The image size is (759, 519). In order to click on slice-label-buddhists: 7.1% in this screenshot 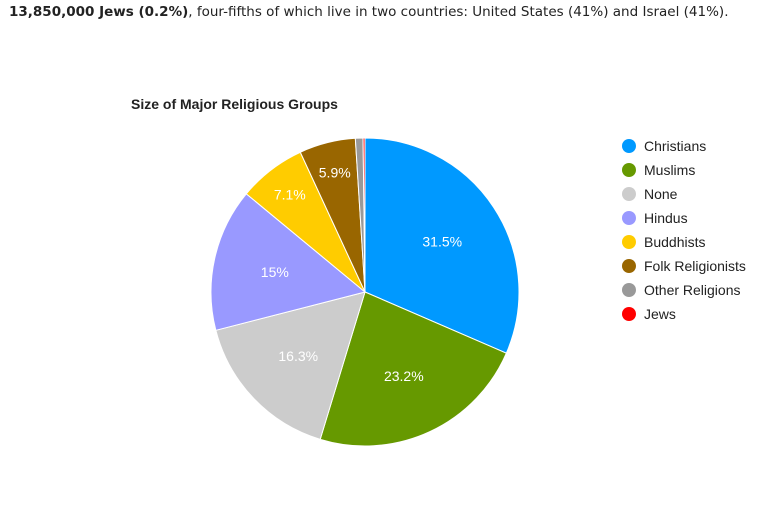, I will do `click(290, 194)`.